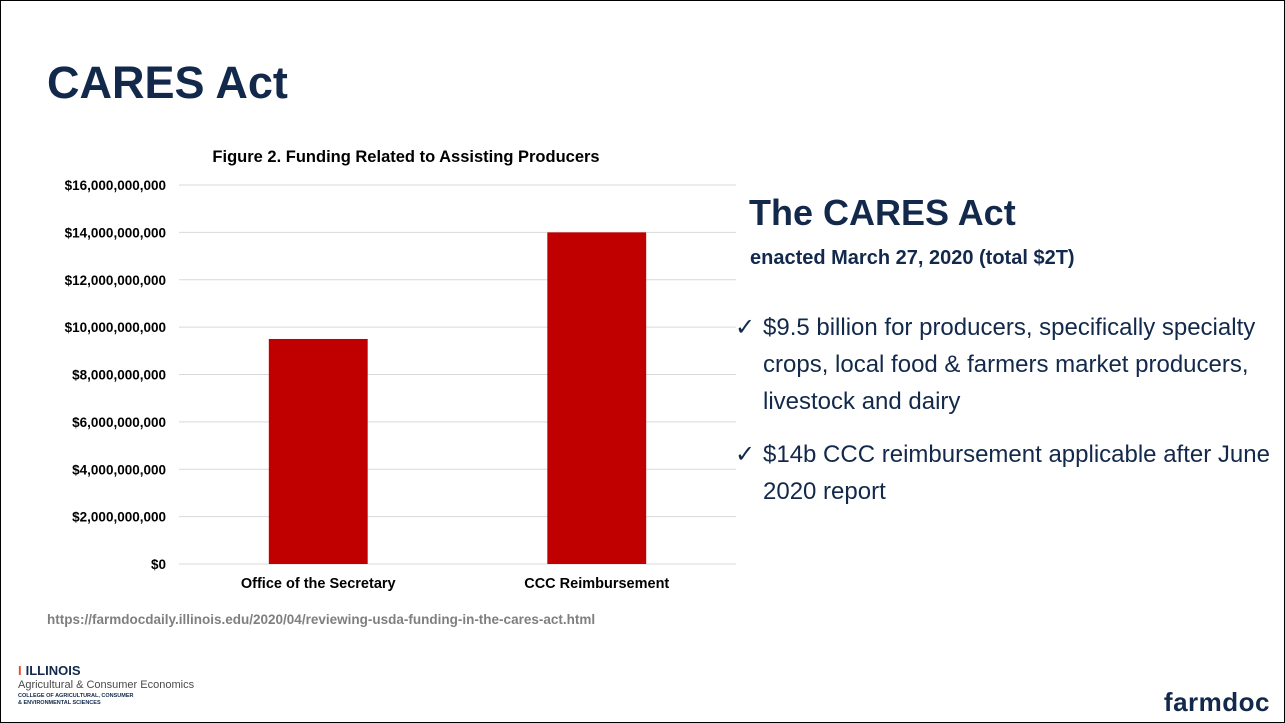 The width and height of the screenshot is (1285, 723). Describe the element at coordinates (20, 670) in the screenshot. I see `block-i-icon: I` at that location.